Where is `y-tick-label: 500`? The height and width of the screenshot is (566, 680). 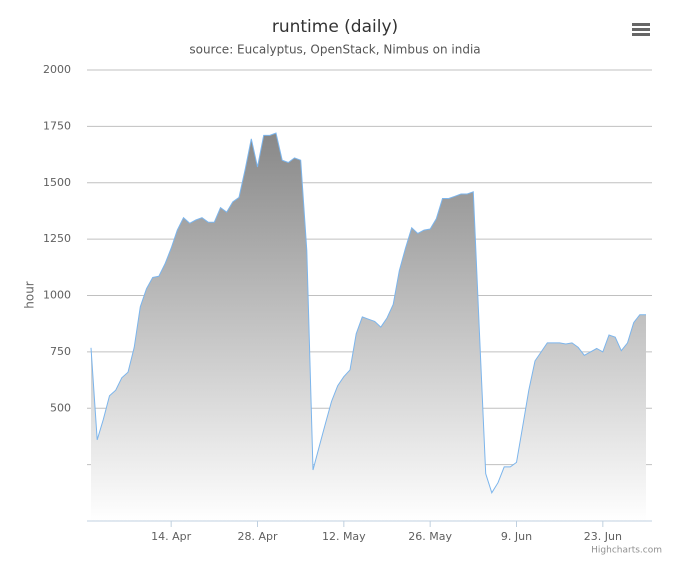
y-tick-label: 500 is located at coordinates (60, 407).